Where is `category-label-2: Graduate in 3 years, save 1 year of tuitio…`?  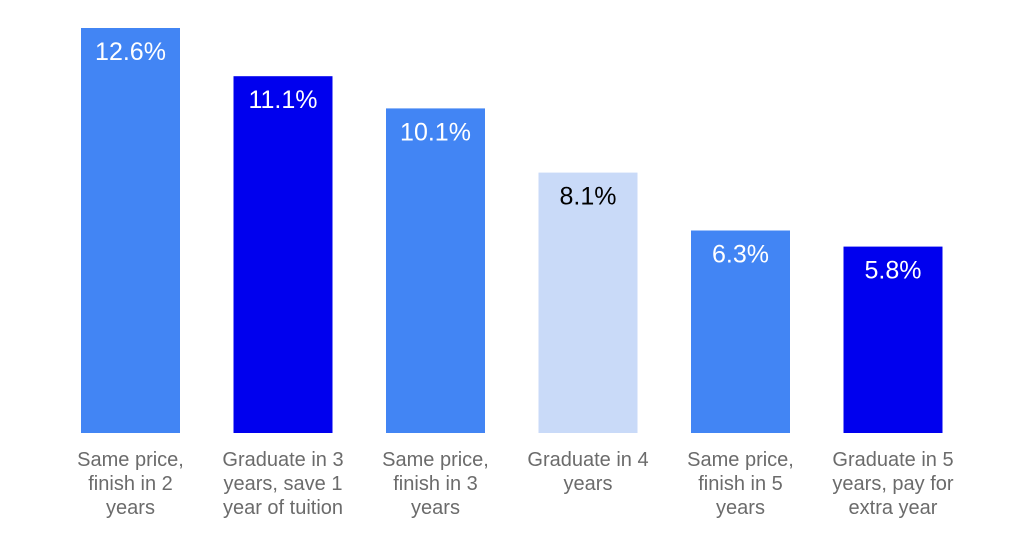 category-label-2: Graduate in 3 years, save 1 year of tuitio… is located at coordinates (282, 484).